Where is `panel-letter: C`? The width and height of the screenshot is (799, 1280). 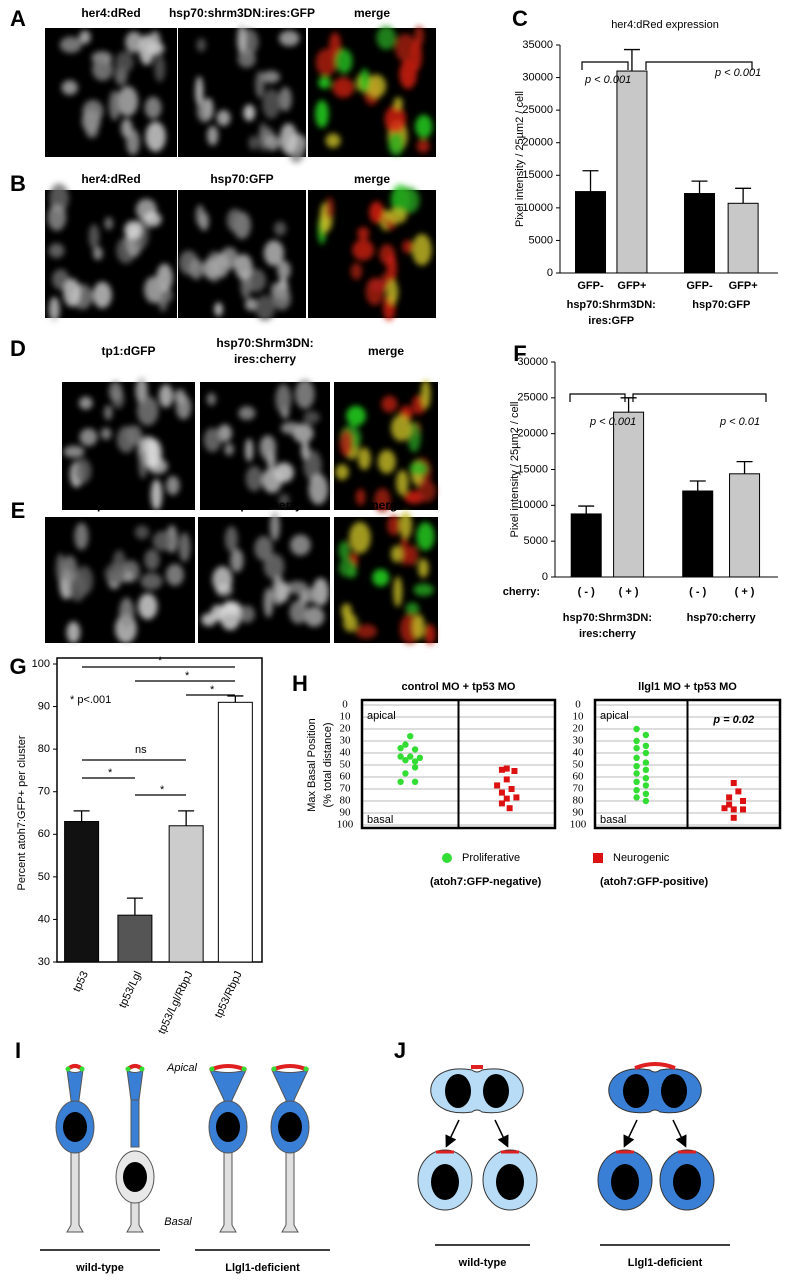
panel-letter: C is located at coordinates (520, 18).